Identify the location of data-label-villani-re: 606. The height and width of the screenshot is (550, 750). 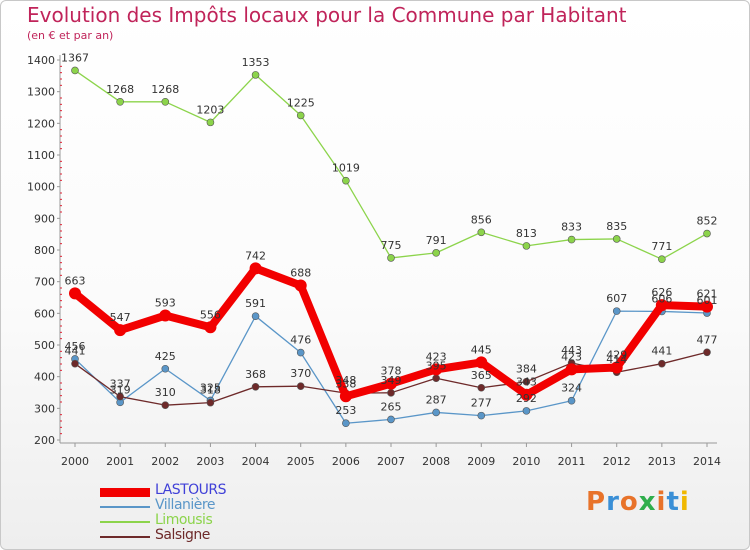
(661, 298).